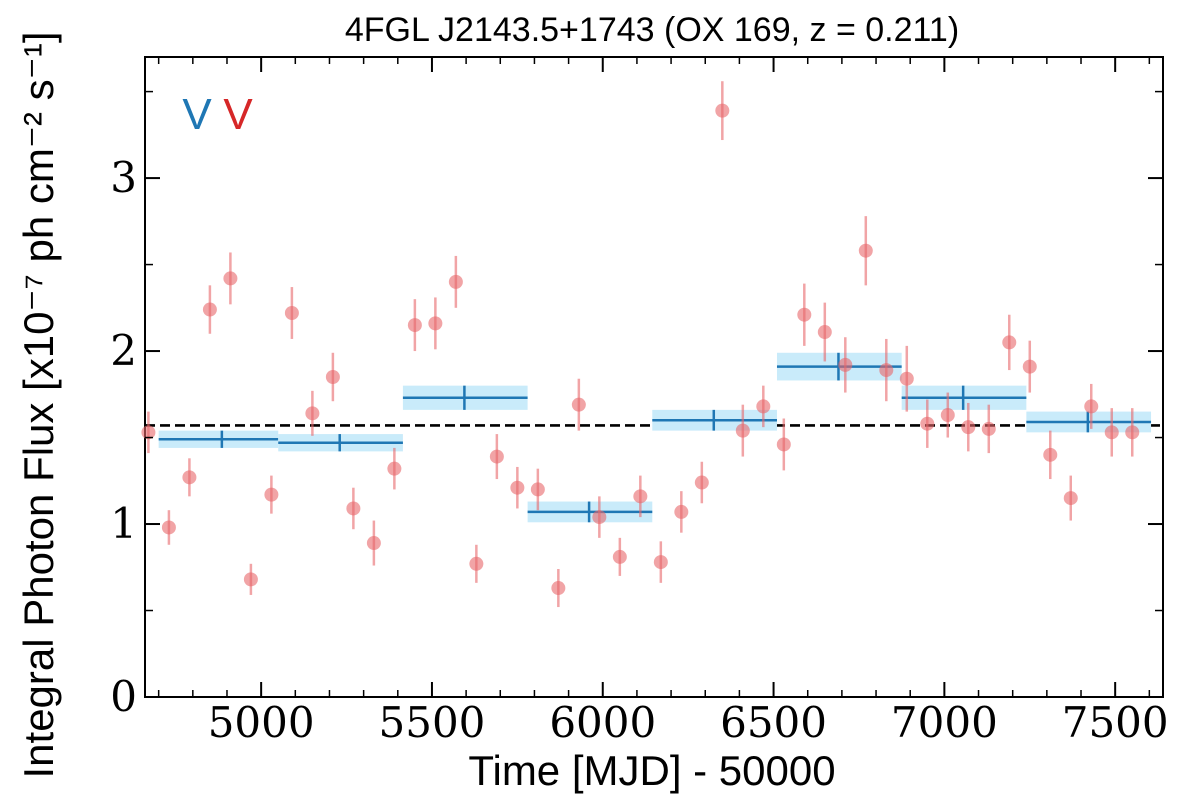  I want to click on y-tick-label: 1, so click(123, 523).